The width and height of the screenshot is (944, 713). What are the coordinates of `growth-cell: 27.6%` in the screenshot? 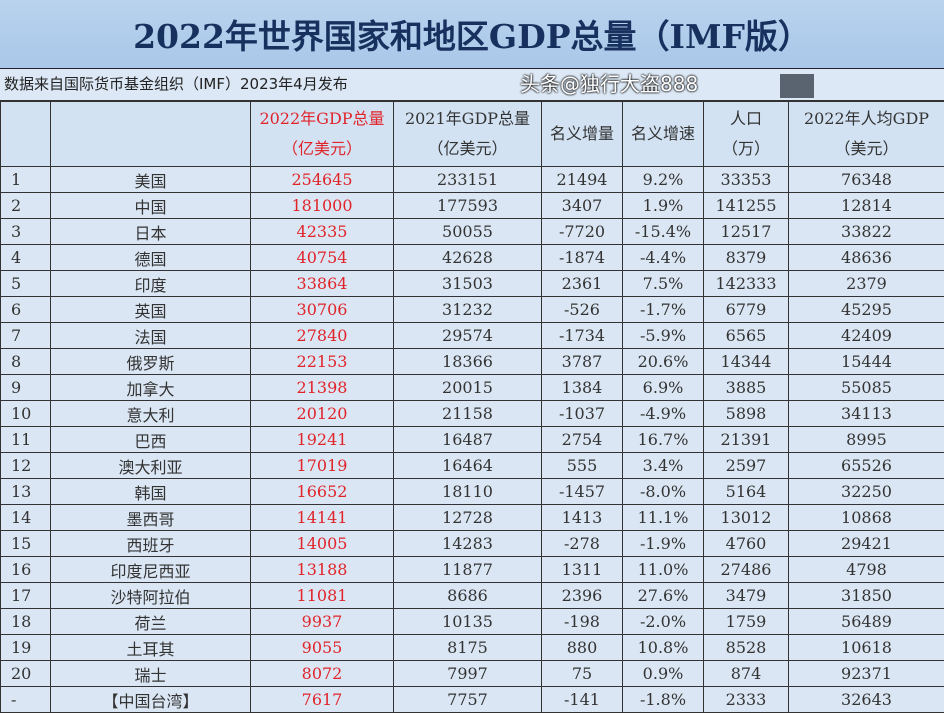 It's located at (663, 596).